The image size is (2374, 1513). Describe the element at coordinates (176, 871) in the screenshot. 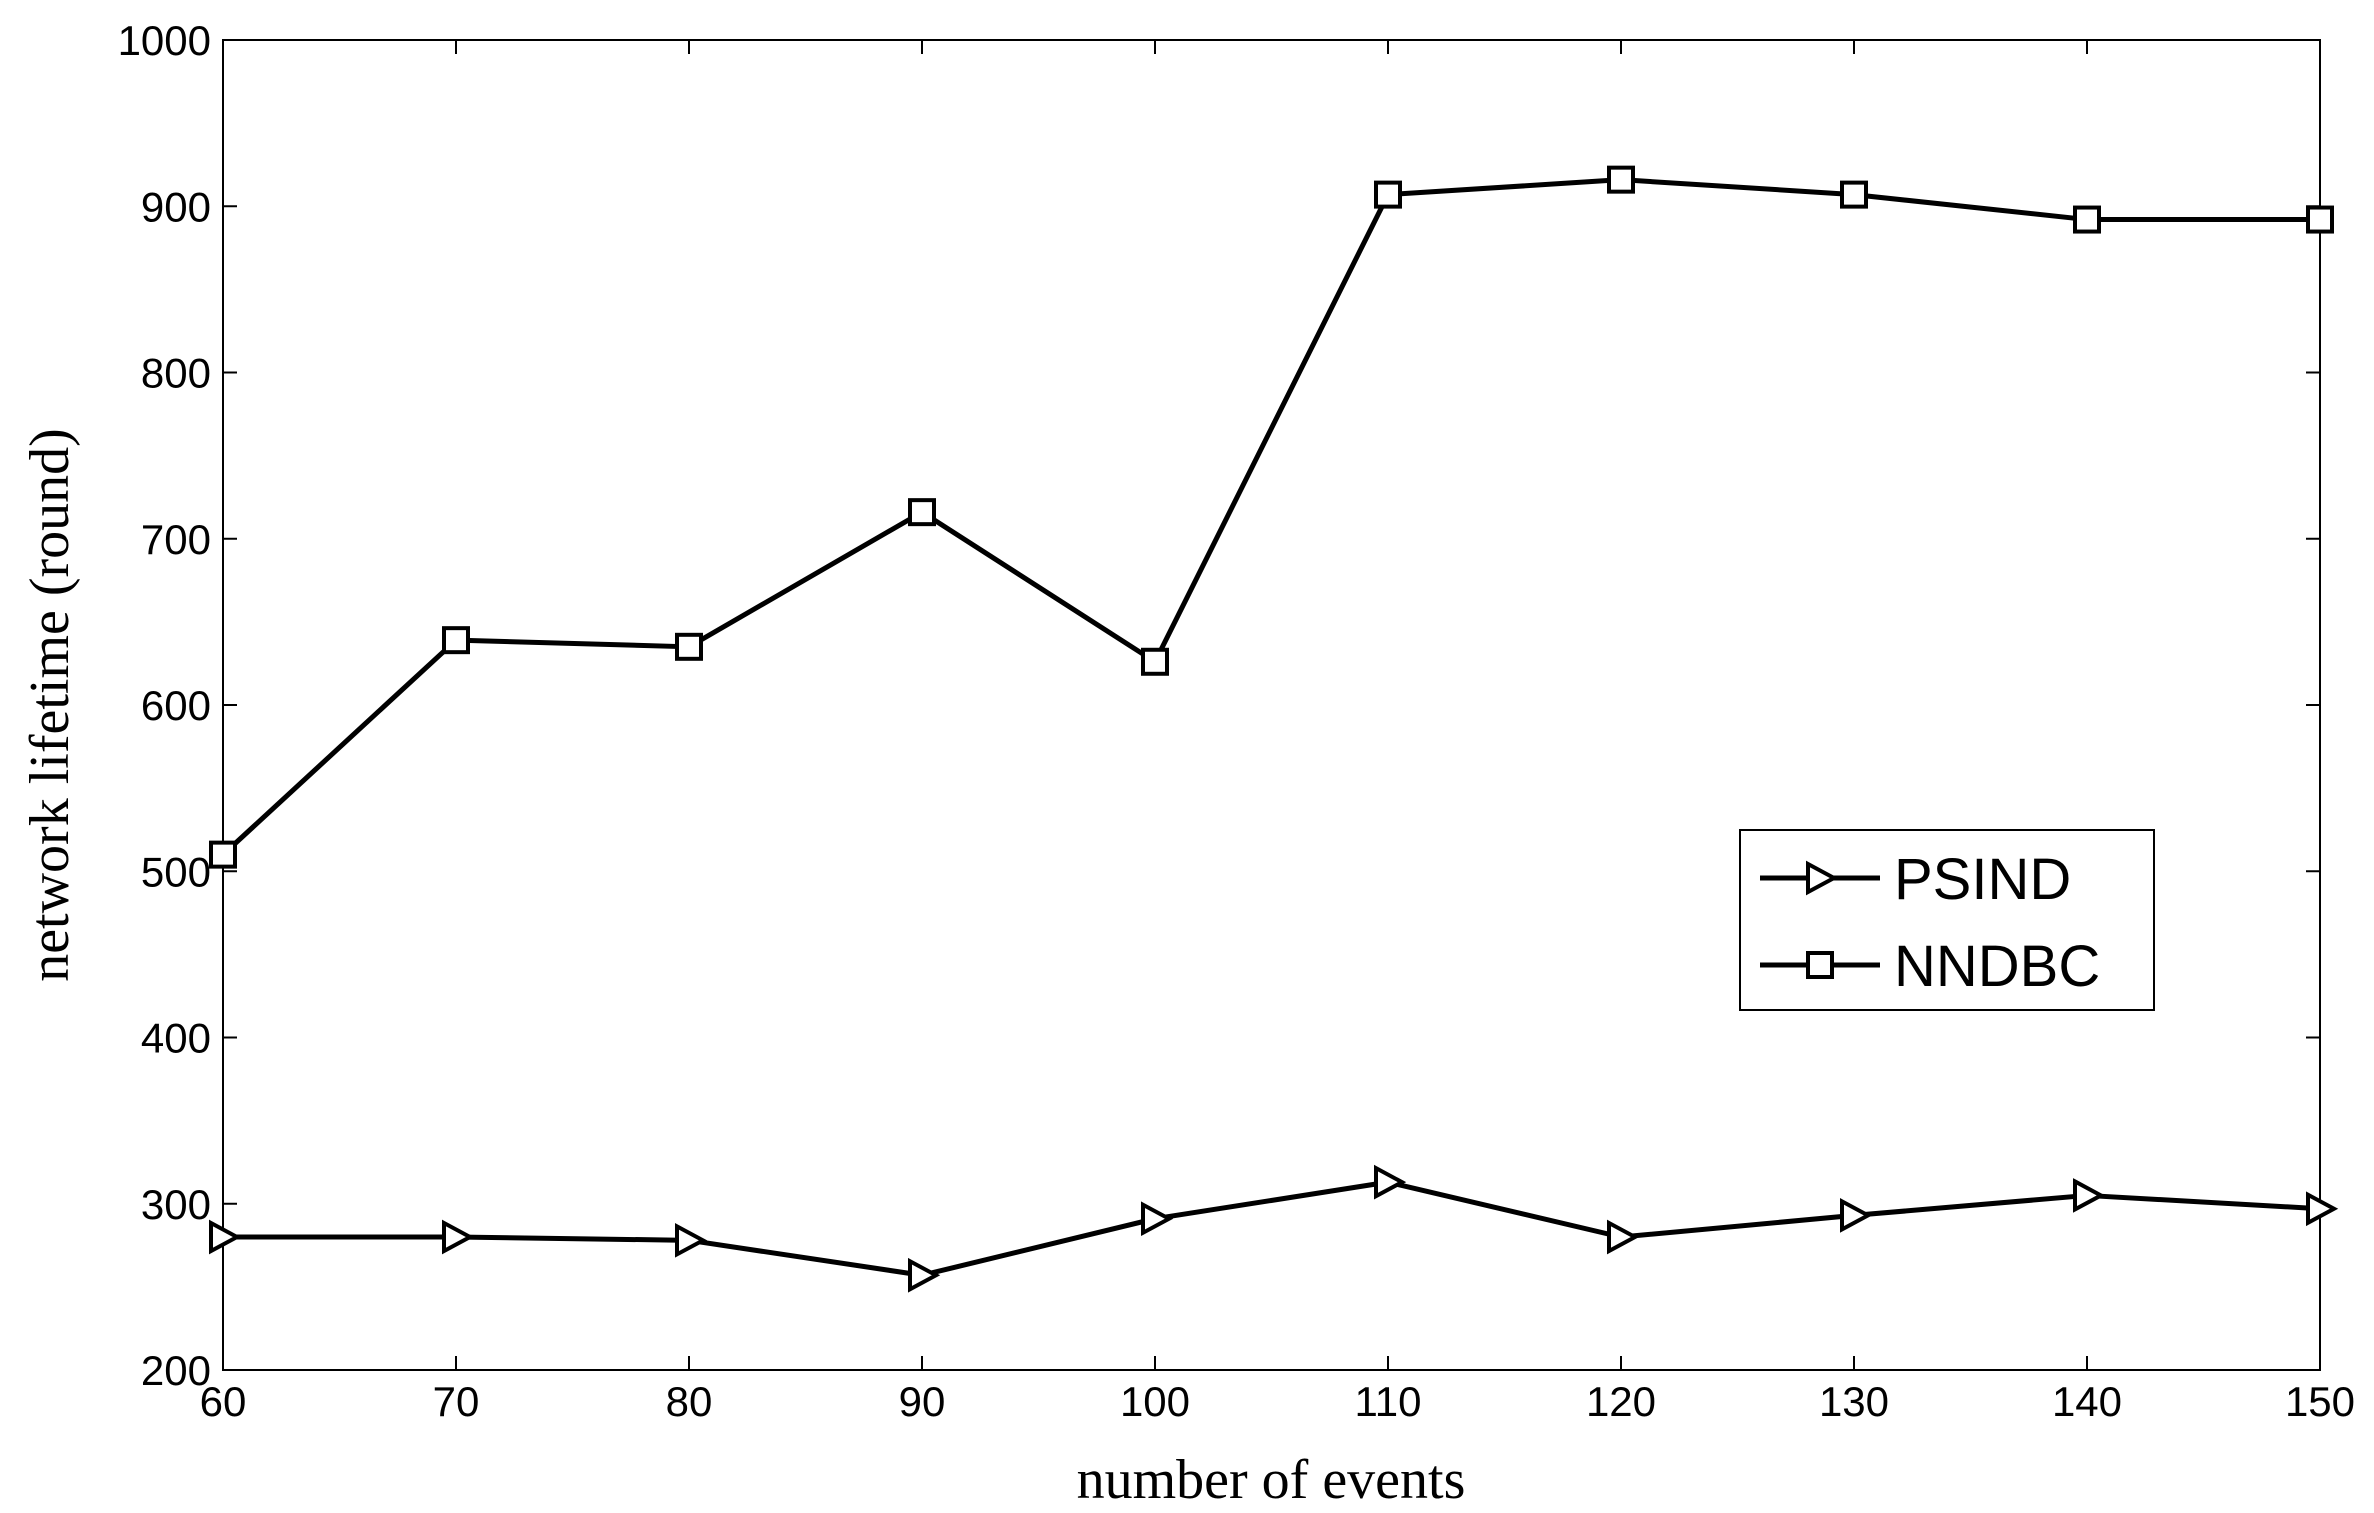

I see `y-tick-label: 500` at that location.